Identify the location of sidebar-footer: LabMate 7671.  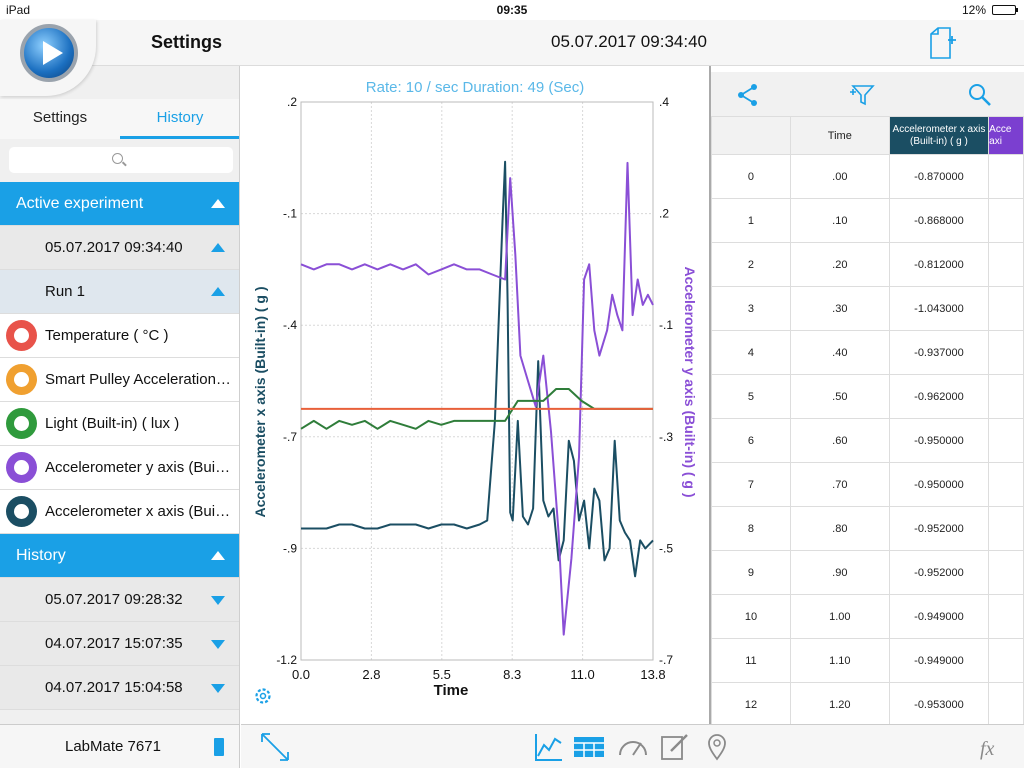
(120, 746).